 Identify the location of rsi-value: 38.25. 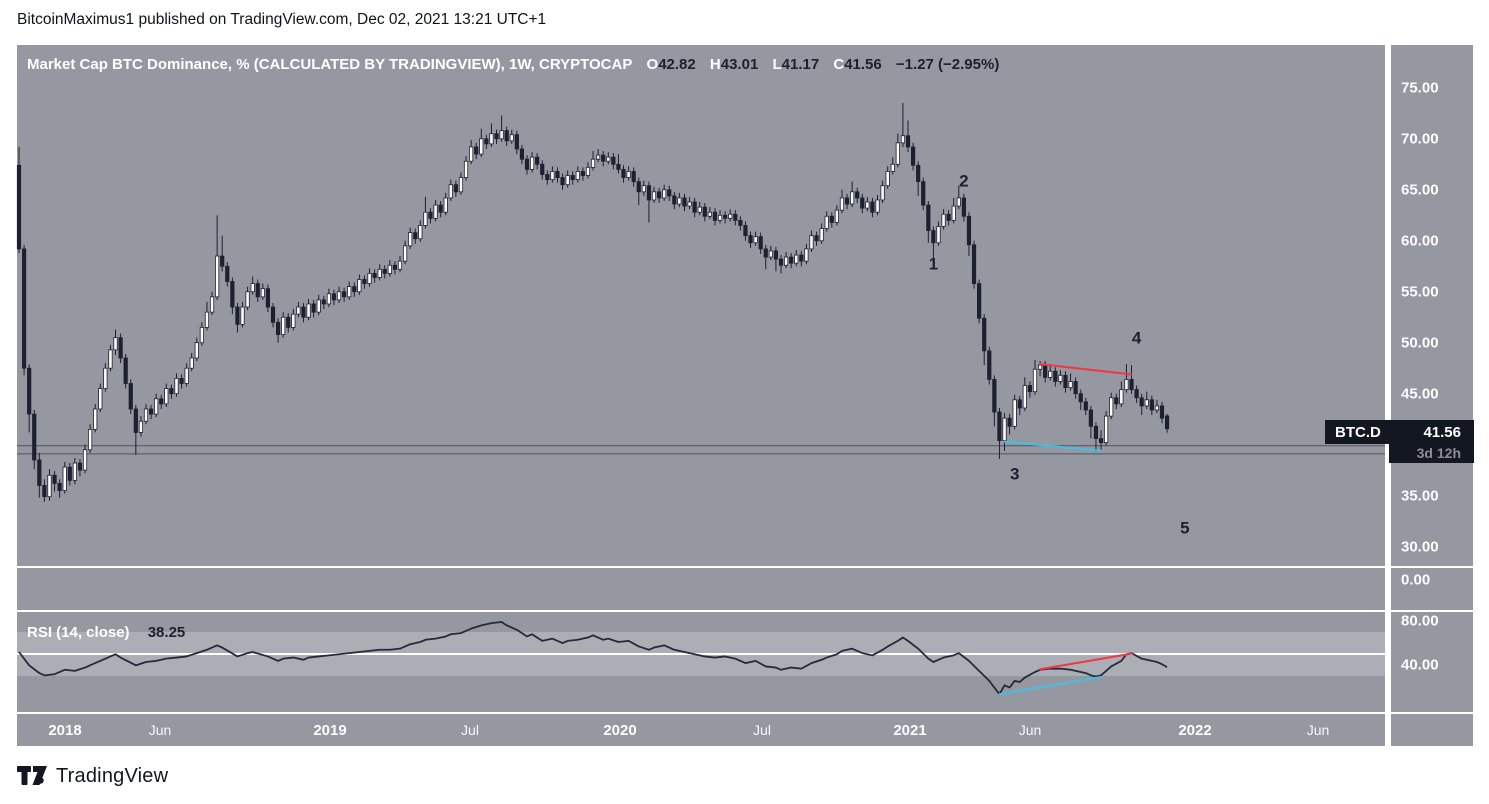
(166, 632).